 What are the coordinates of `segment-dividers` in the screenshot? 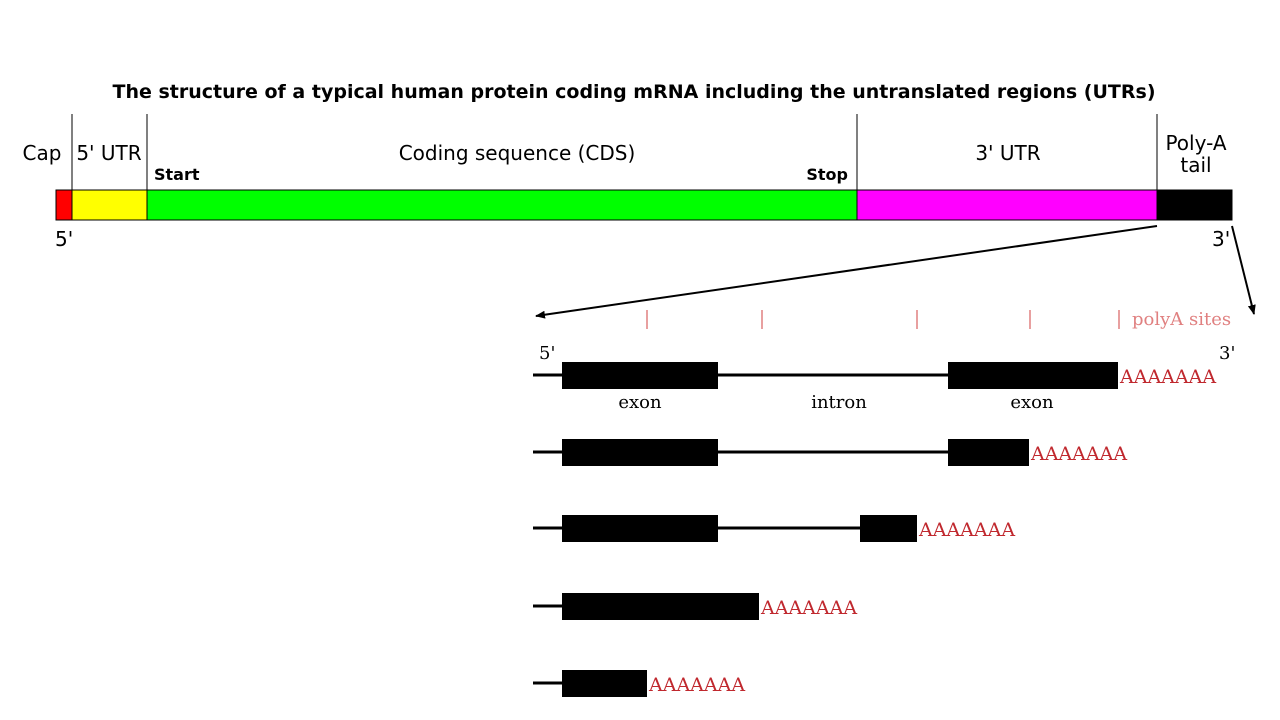 It's located at (614, 152).